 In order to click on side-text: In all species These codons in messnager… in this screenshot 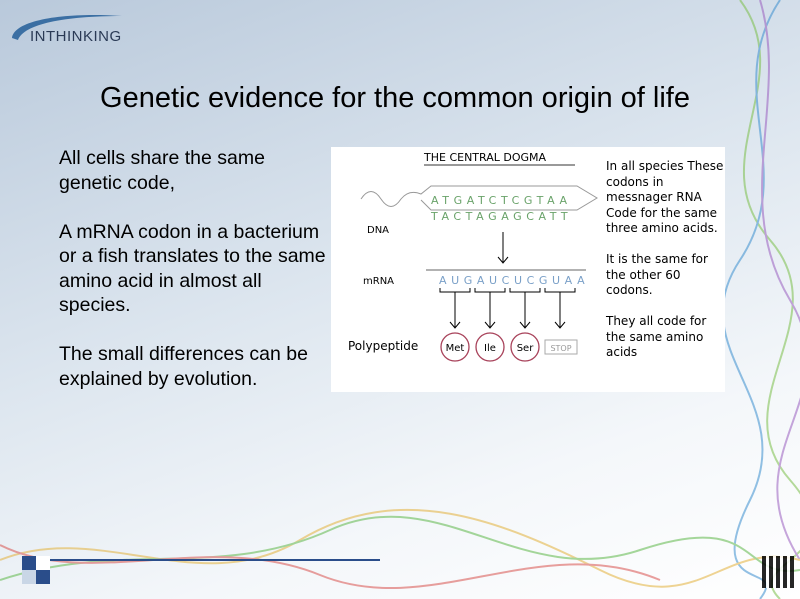, I will do `click(665, 267)`.